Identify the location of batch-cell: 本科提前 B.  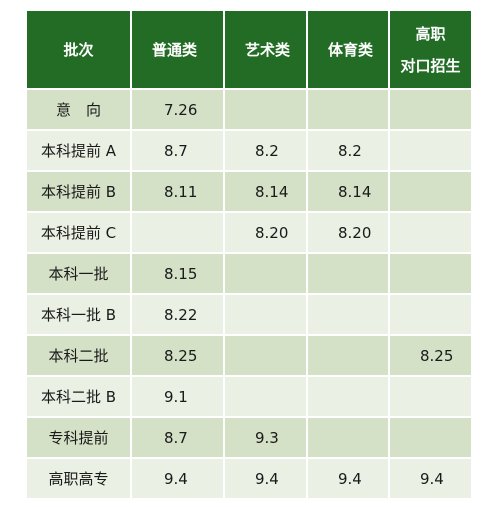
(79, 192).